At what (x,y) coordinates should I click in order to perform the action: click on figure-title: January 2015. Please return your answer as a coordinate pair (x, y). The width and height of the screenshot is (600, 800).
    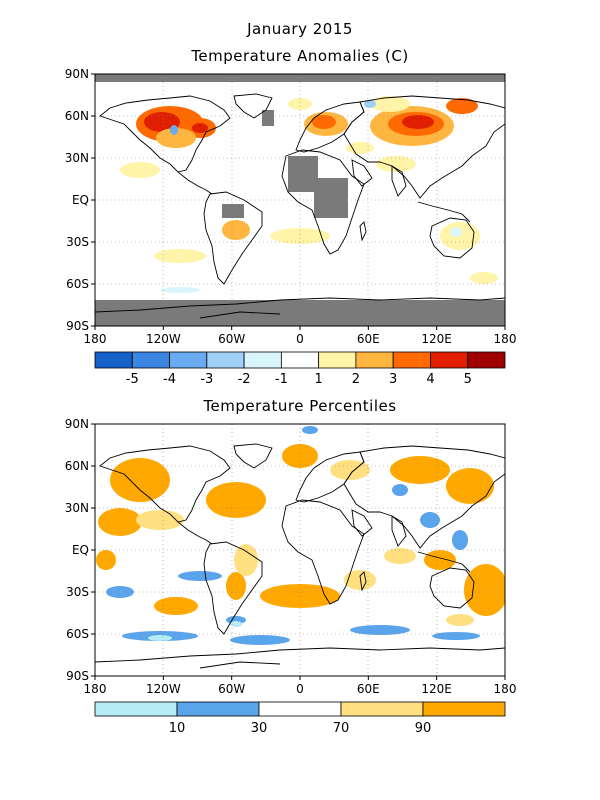
    Looking at the image, I should click on (300, 29).